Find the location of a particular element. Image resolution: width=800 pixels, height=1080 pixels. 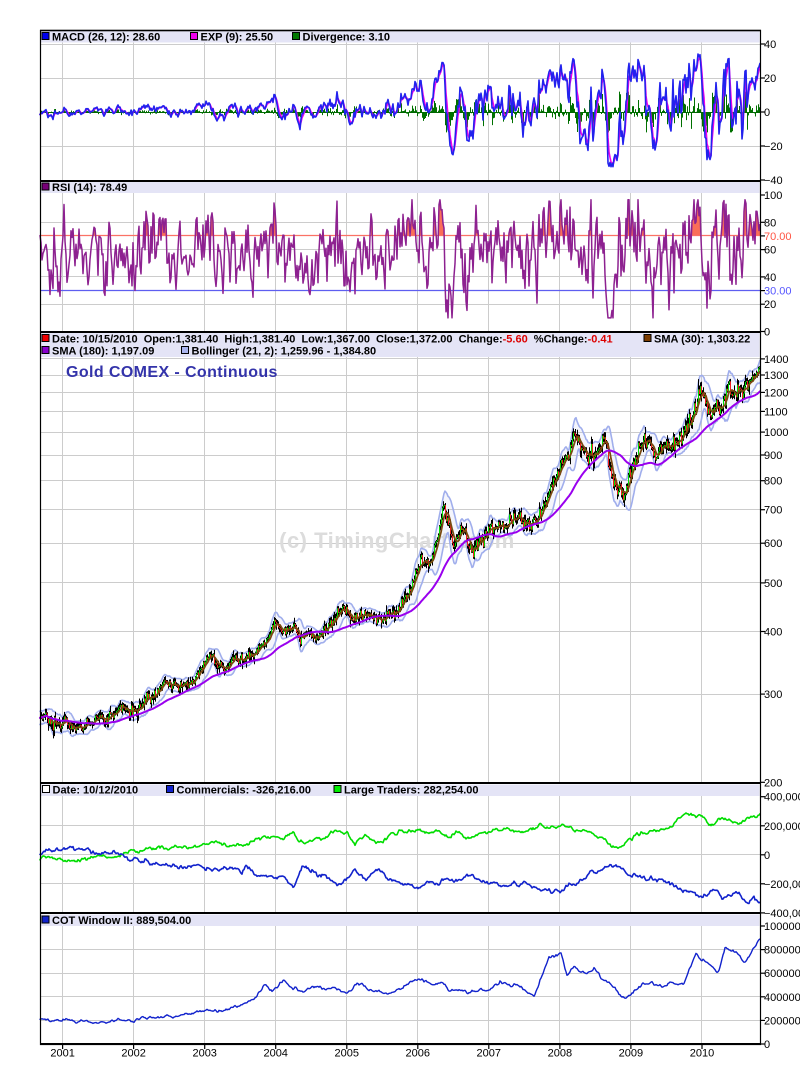

svg-text: 2008 is located at coordinates (560, 1054).